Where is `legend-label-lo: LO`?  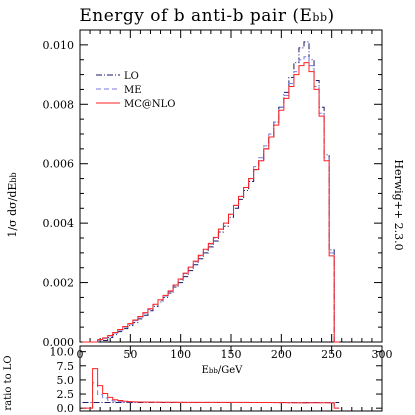
legend-label-lo: LO is located at coordinates (131, 76).